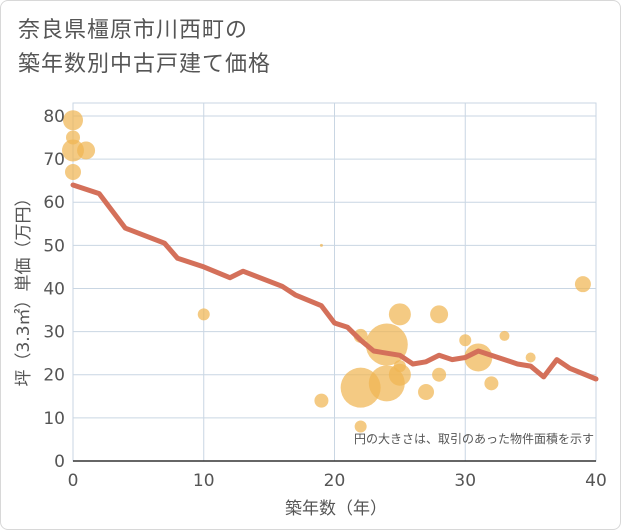  I want to click on x-tick-label: 20, so click(335, 481).